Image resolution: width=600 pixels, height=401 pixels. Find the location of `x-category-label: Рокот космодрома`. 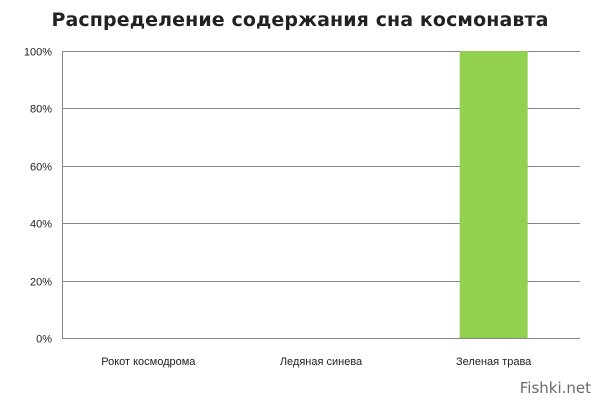

x-category-label: Рокот космодрома is located at coordinates (148, 362).